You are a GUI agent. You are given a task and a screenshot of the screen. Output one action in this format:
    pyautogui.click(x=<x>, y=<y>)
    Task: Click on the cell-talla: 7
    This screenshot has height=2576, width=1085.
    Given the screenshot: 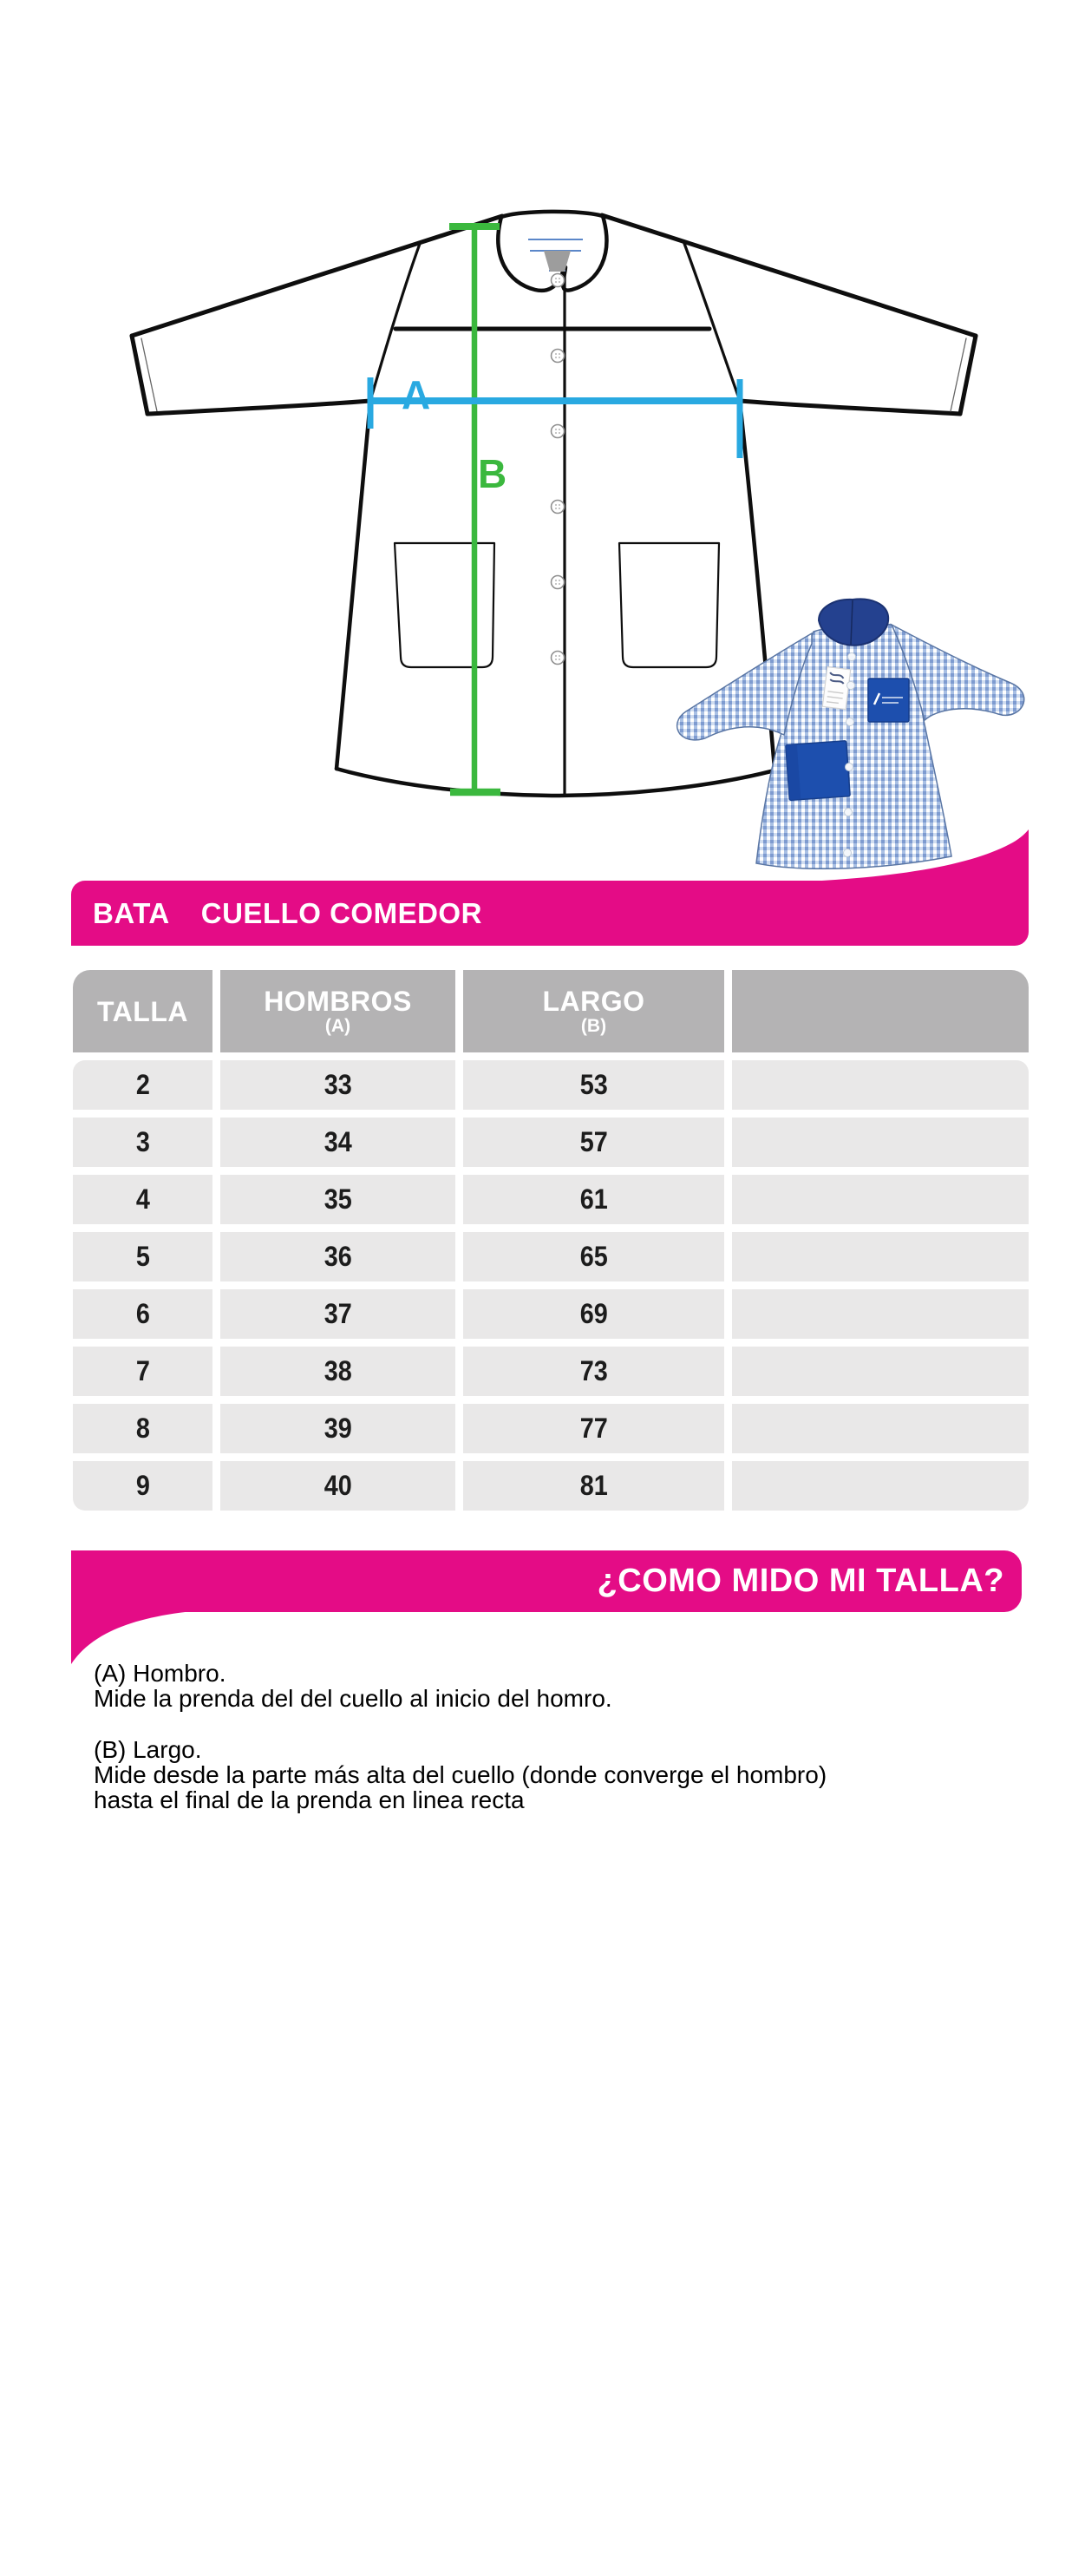 What is the action you would take?
    pyautogui.click(x=142, y=1371)
    